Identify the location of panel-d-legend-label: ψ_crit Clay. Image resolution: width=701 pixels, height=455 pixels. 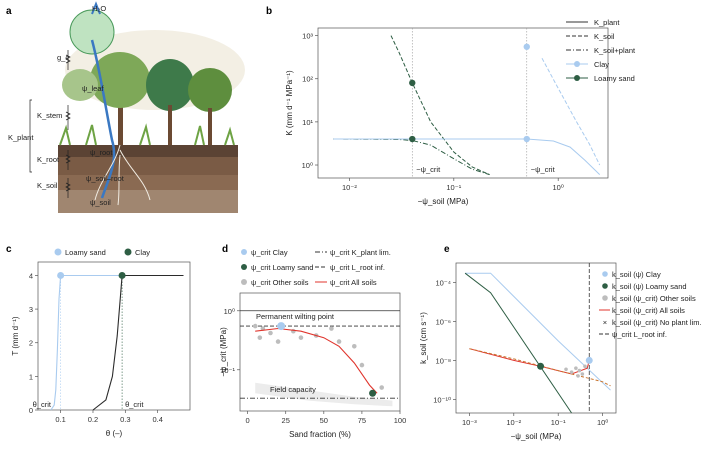
(269, 252).